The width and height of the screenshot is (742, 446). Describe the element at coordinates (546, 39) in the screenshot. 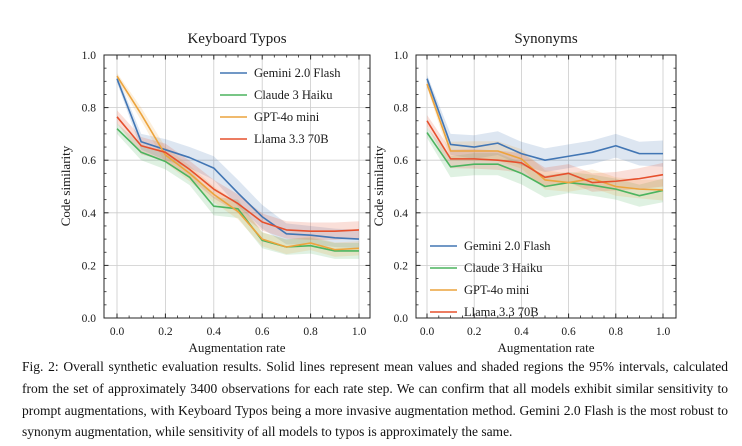

I see `chart-title: Synonyms` at that location.